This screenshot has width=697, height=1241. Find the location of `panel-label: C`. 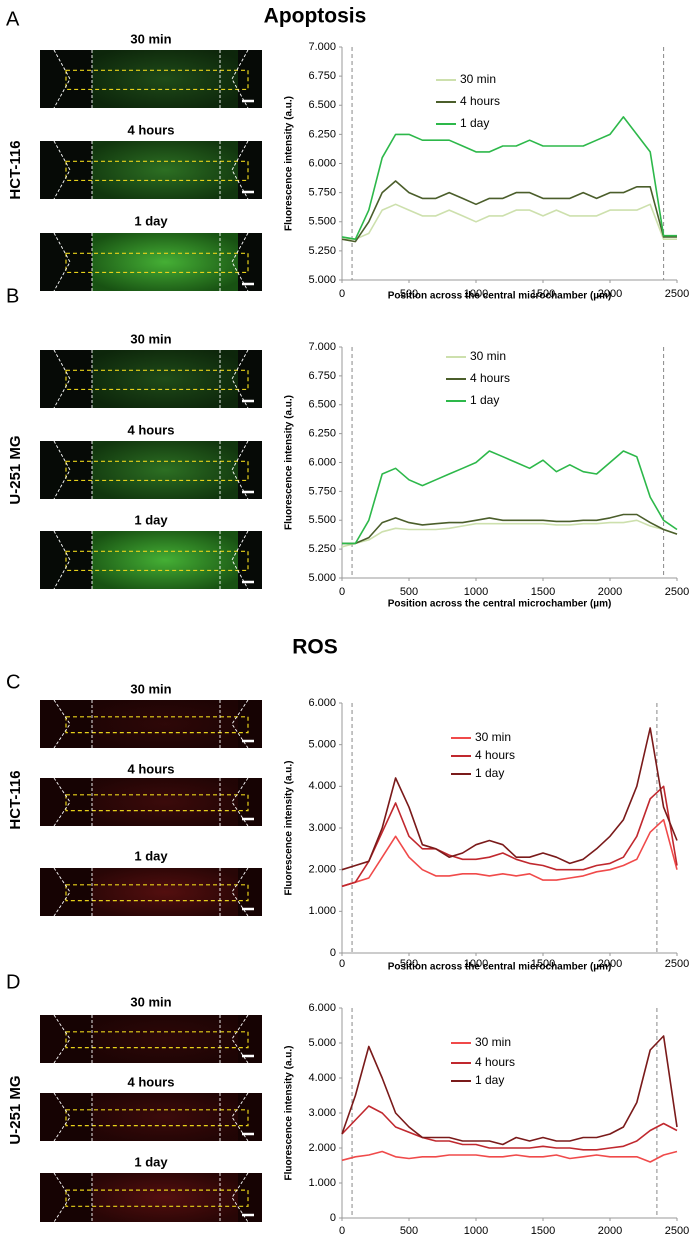

panel-label: C is located at coordinates (13, 682).